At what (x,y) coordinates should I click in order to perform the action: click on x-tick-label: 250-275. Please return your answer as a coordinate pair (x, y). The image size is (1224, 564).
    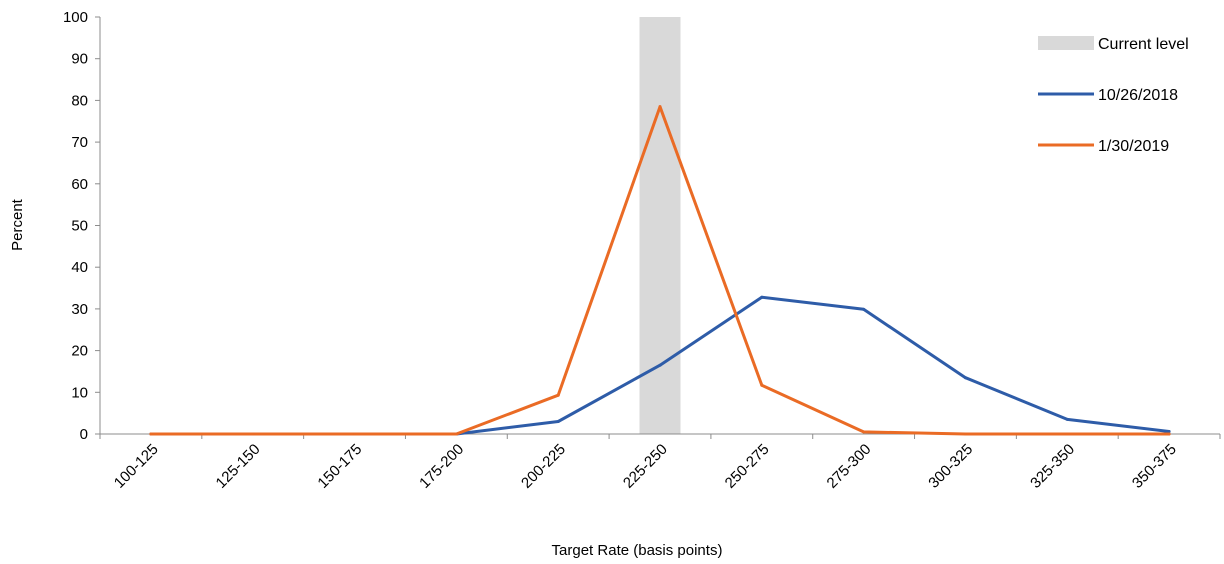
    Looking at the image, I should click on (747, 466).